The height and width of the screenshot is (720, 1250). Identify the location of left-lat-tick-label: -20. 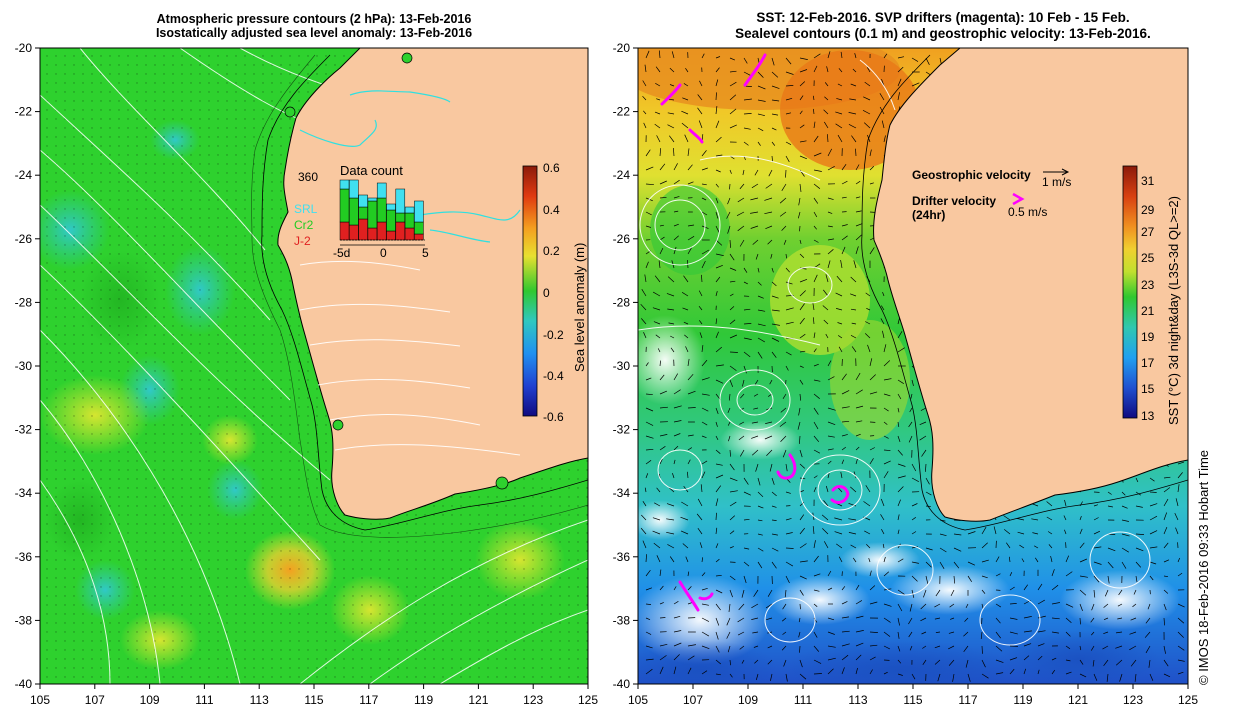
(24, 48).